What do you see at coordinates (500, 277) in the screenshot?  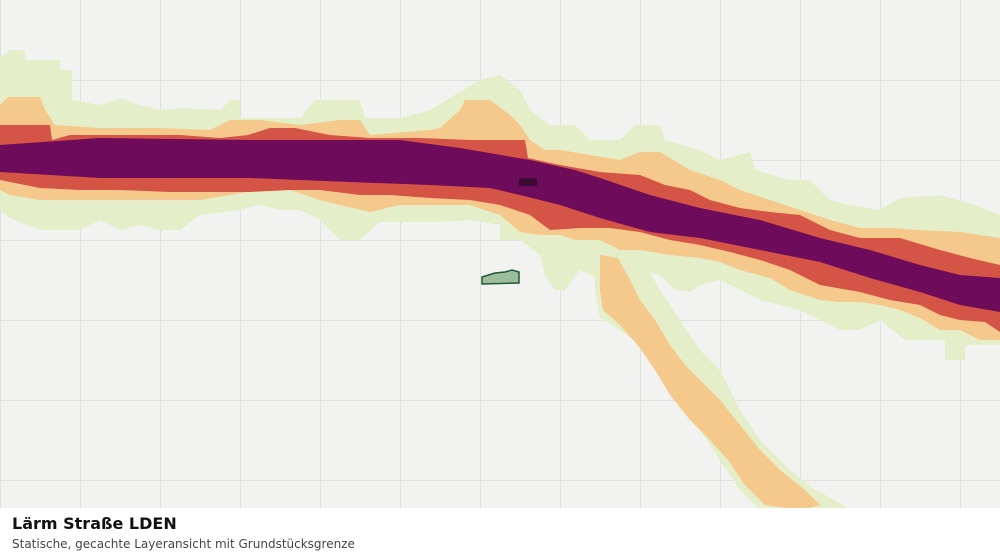 I see `parcel-boundary` at bounding box center [500, 277].